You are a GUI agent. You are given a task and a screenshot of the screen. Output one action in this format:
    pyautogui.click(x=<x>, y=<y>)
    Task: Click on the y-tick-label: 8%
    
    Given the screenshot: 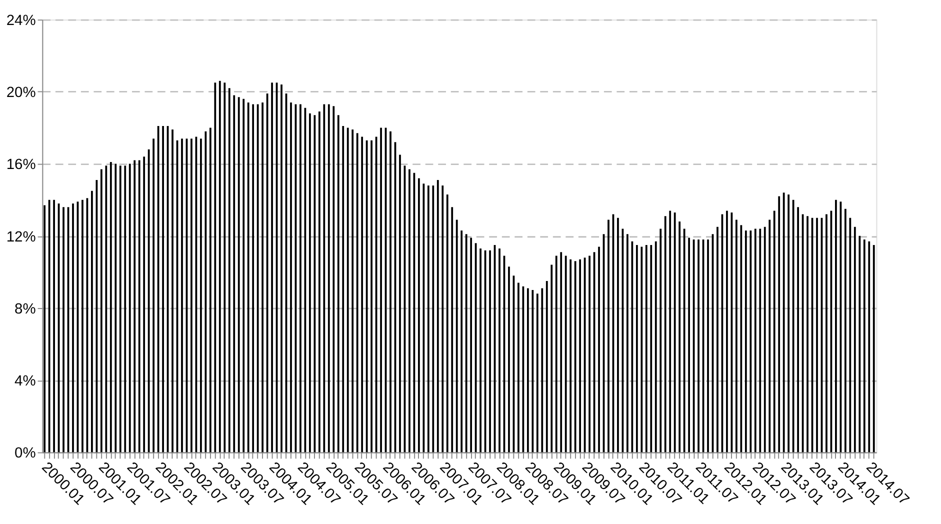 What is the action you would take?
    pyautogui.click(x=25, y=309)
    